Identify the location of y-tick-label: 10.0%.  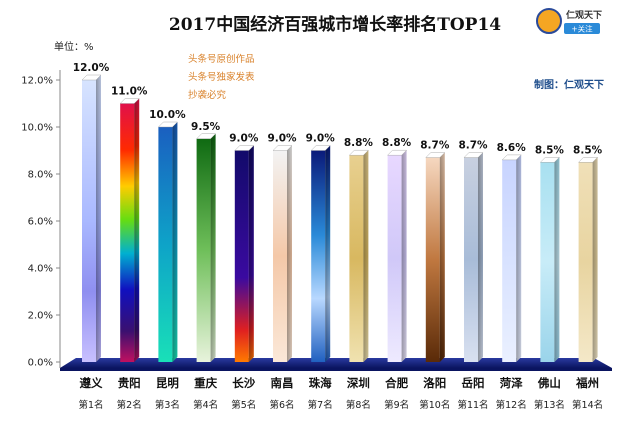
(37, 128).